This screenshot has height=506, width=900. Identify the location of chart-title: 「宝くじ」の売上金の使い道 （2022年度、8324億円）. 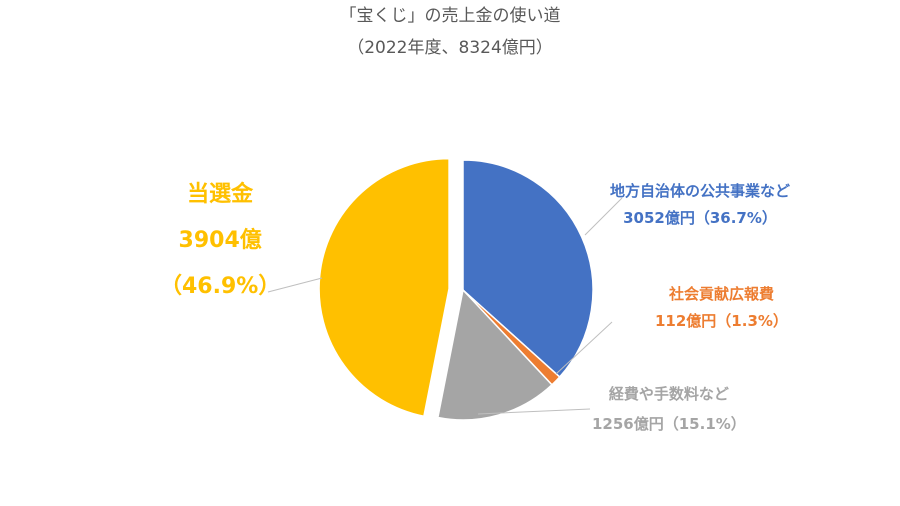
(450, 32).